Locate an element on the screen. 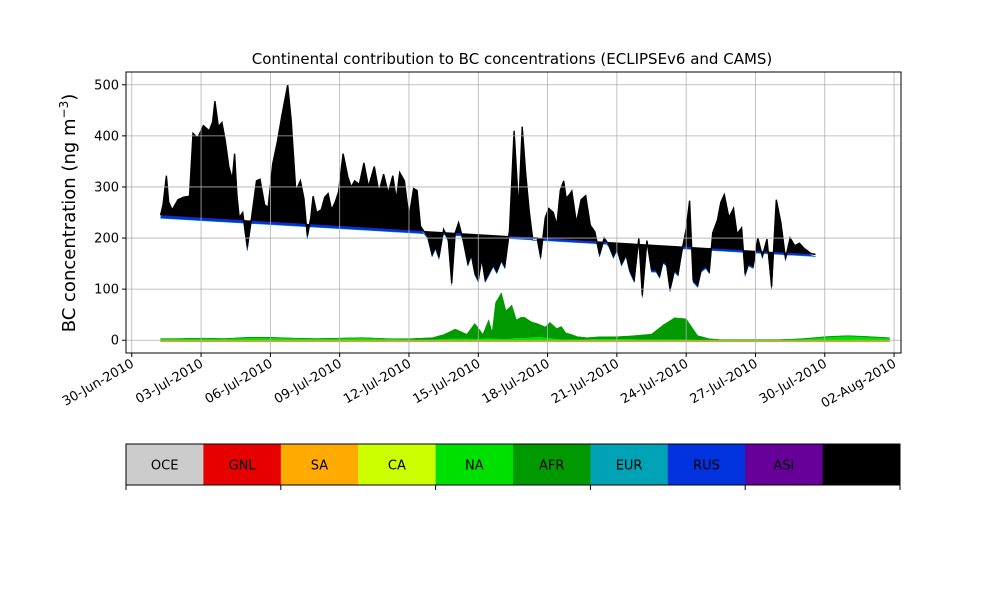  legend-swatch-ca is located at coordinates (397, 464).